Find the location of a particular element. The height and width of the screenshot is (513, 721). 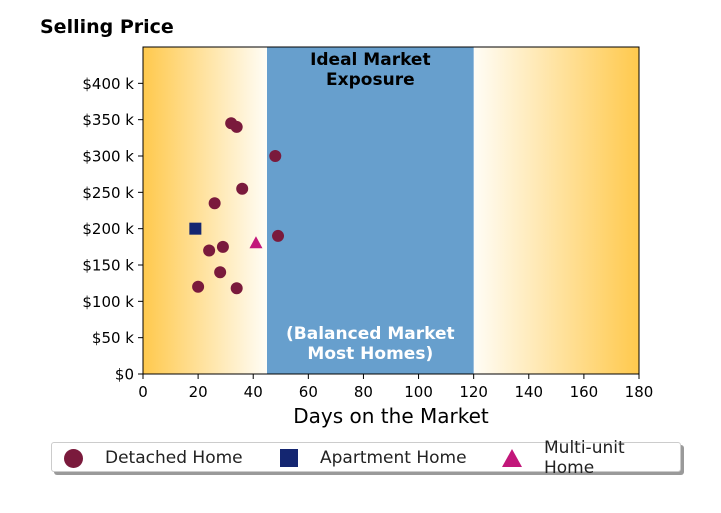

y-tick-label: $400 k is located at coordinates (108, 84).